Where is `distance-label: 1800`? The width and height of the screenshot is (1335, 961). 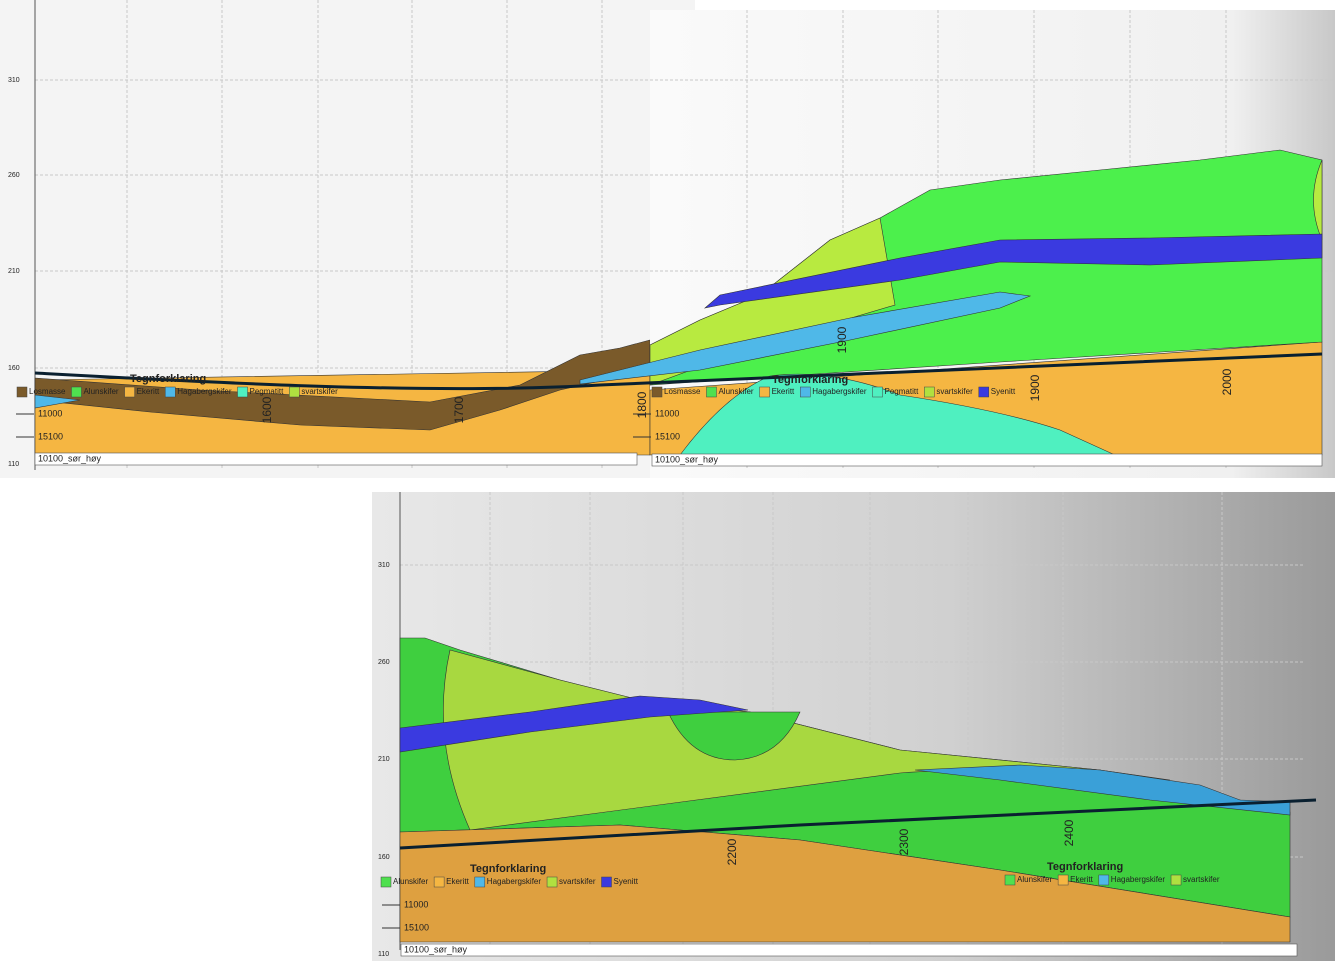 distance-label: 1800 is located at coordinates (642, 404).